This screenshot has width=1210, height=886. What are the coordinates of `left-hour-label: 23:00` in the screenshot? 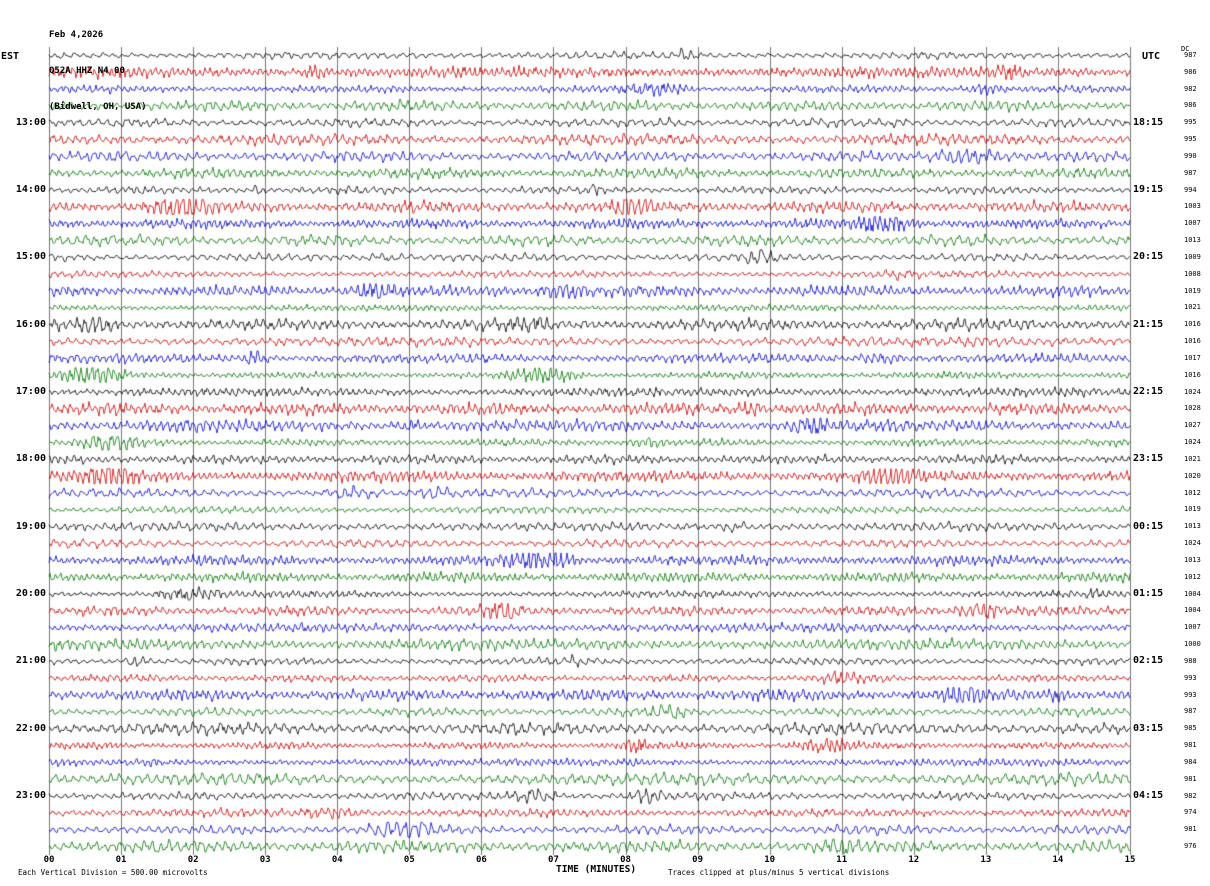 It's located at (30, 796).